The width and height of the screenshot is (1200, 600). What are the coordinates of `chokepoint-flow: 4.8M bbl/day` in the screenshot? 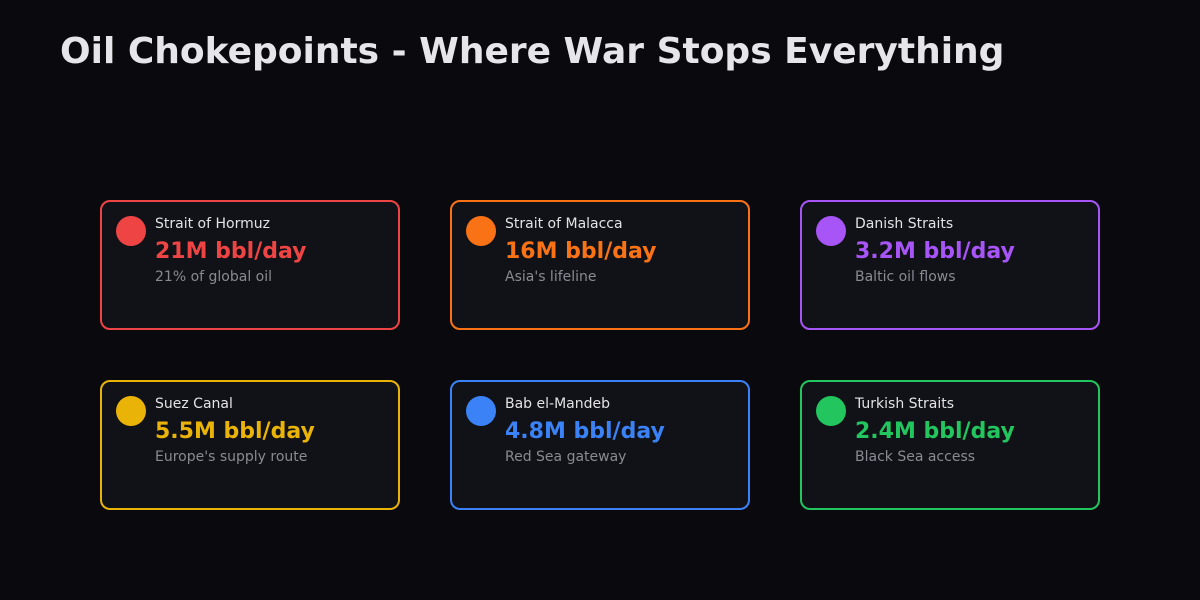 It's located at (585, 431).